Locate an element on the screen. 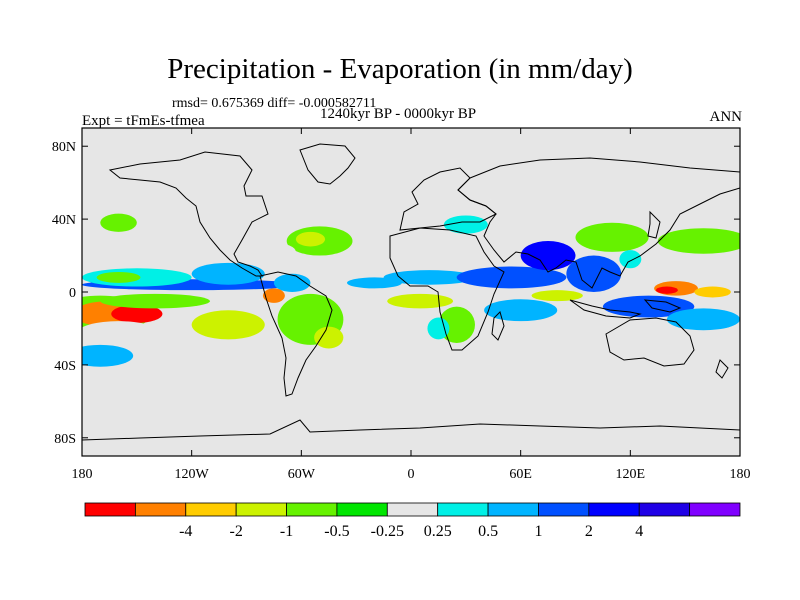 The height and width of the screenshot is (600, 800). x-tick-label-5: 120E is located at coordinates (631, 474).